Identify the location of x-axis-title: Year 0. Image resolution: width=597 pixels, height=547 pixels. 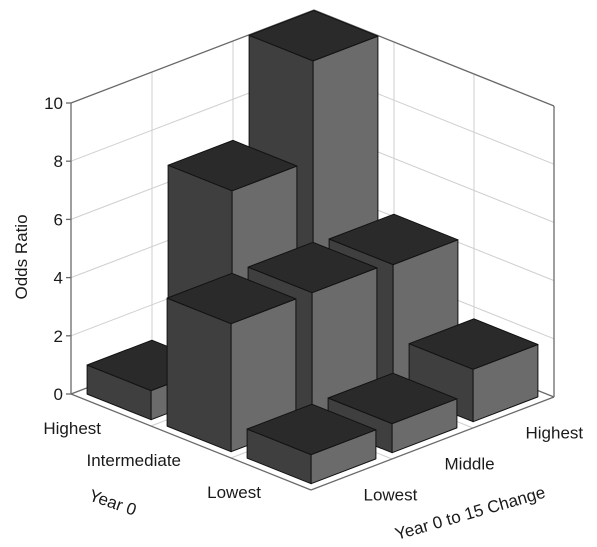
(113, 503).